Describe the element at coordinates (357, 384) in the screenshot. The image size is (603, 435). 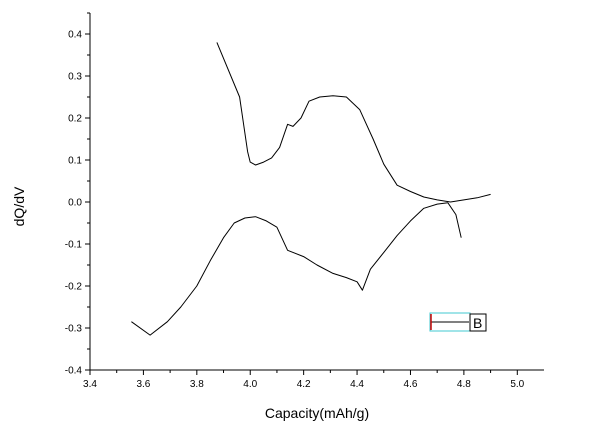
I see `x-tick-label: 4.4` at that location.